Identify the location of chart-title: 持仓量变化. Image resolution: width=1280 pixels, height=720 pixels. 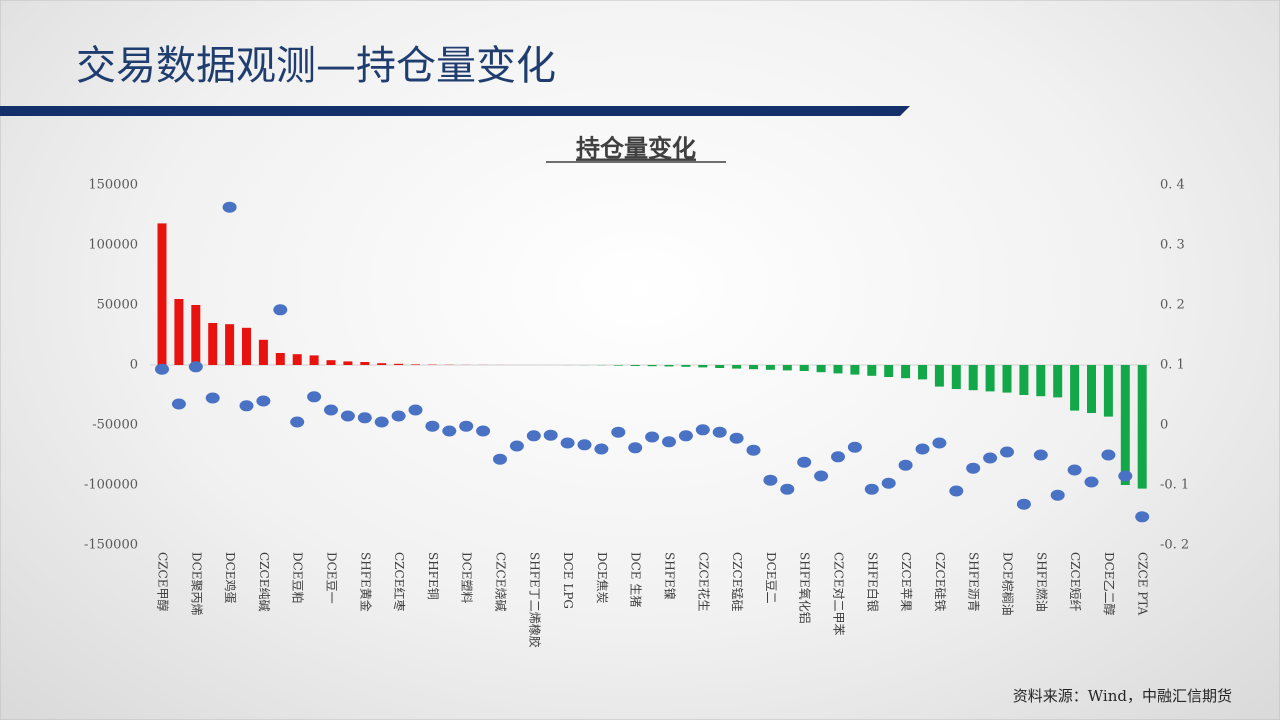
(636, 148).